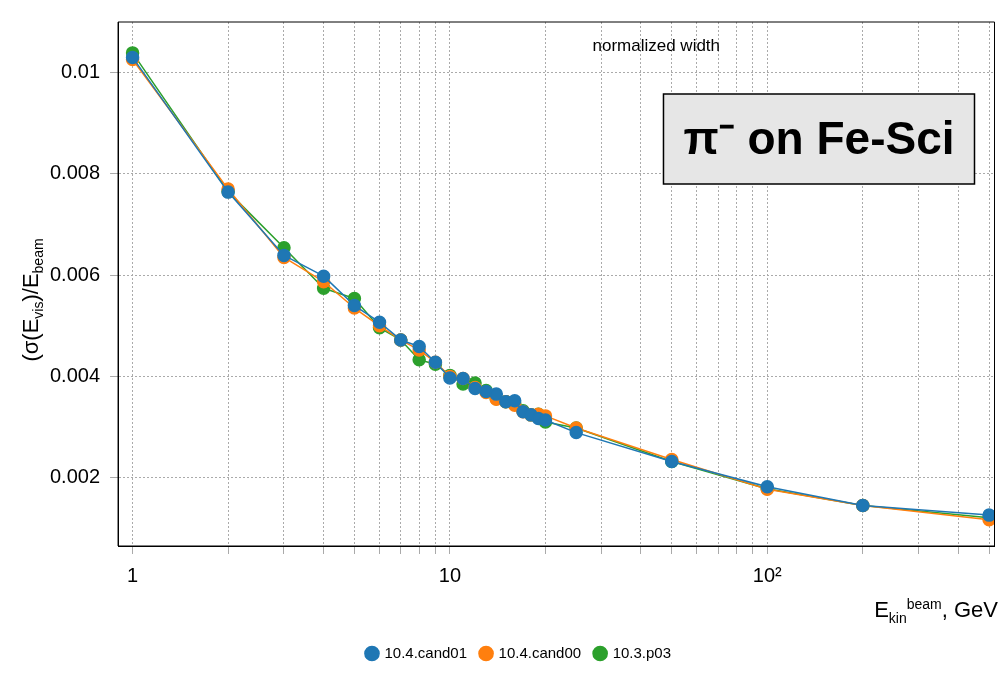  What do you see at coordinates (81, 71) in the screenshot?
I see `y-tick-label: 0.01` at bounding box center [81, 71].